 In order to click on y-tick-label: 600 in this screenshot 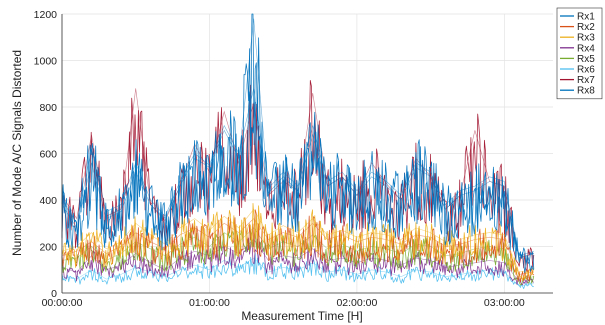, I will do `click(48, 155)`.